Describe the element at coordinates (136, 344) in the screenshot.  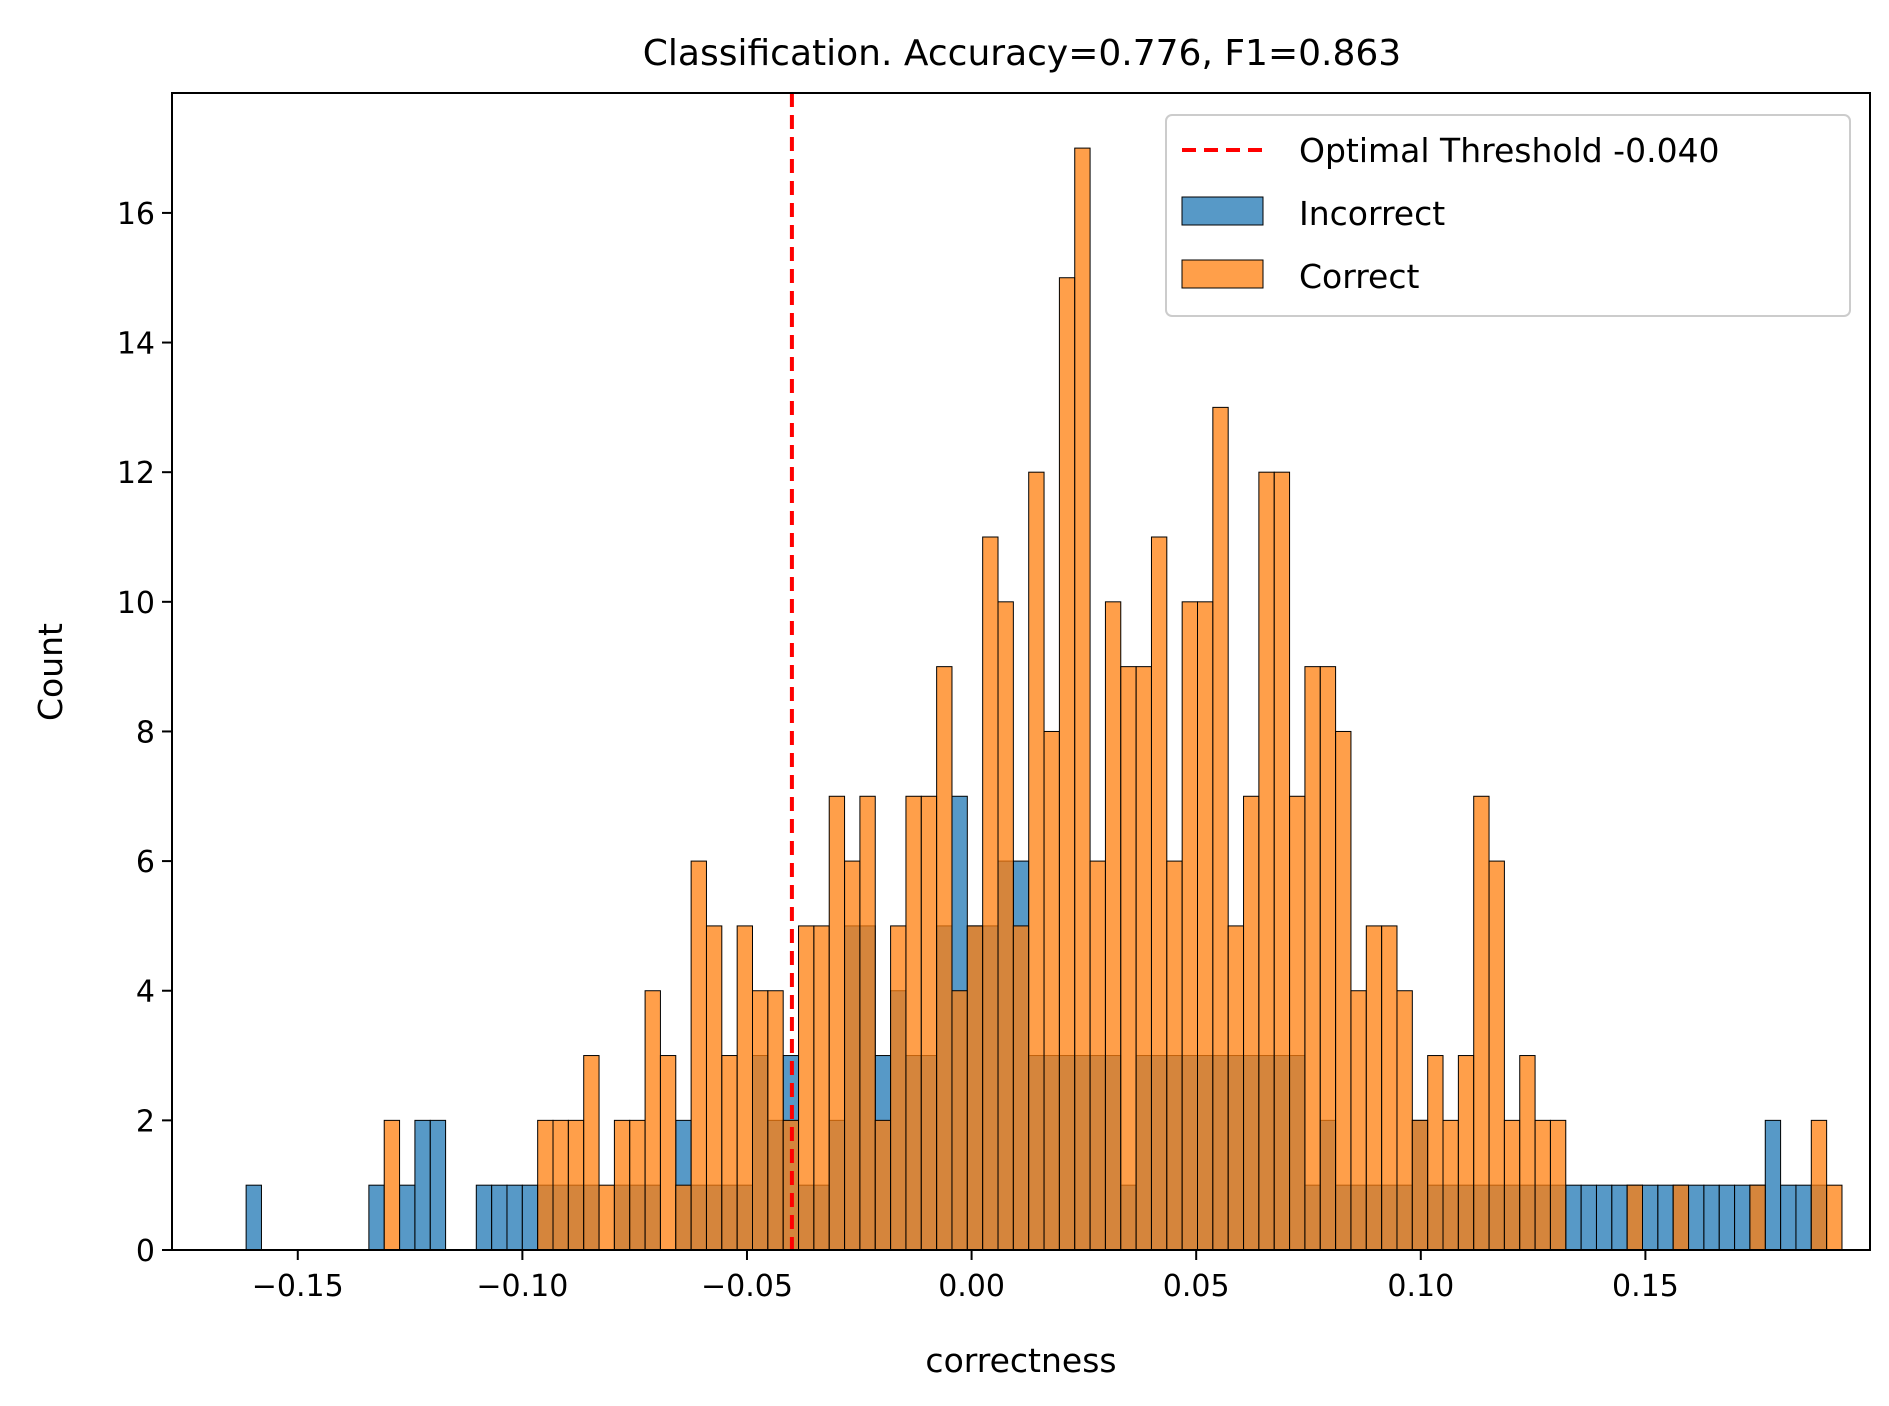
I see `y-tick-label: 14` at that location.